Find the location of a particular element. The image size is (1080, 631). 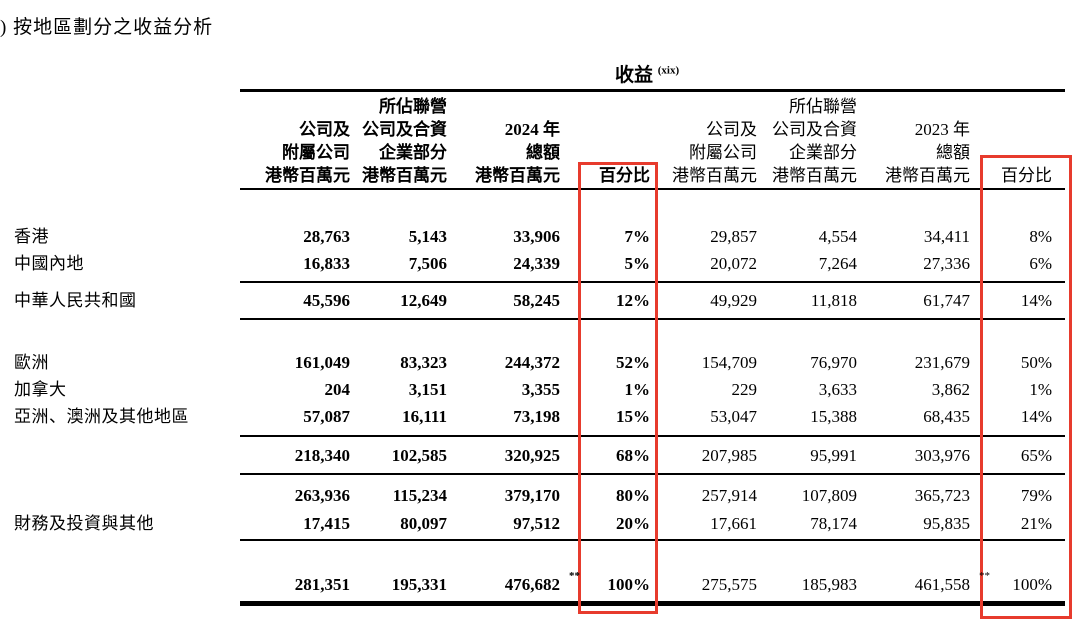

value-cell: 5% is located at coordinates (637, 263).